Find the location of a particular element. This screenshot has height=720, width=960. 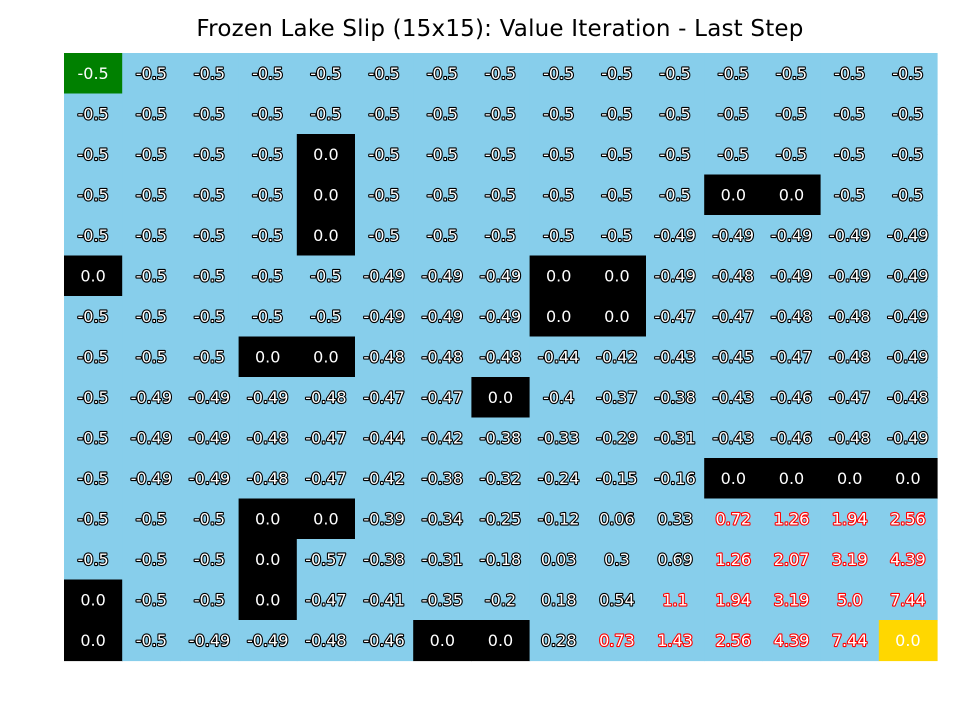

start-cell is located at coordinates (93, 74).